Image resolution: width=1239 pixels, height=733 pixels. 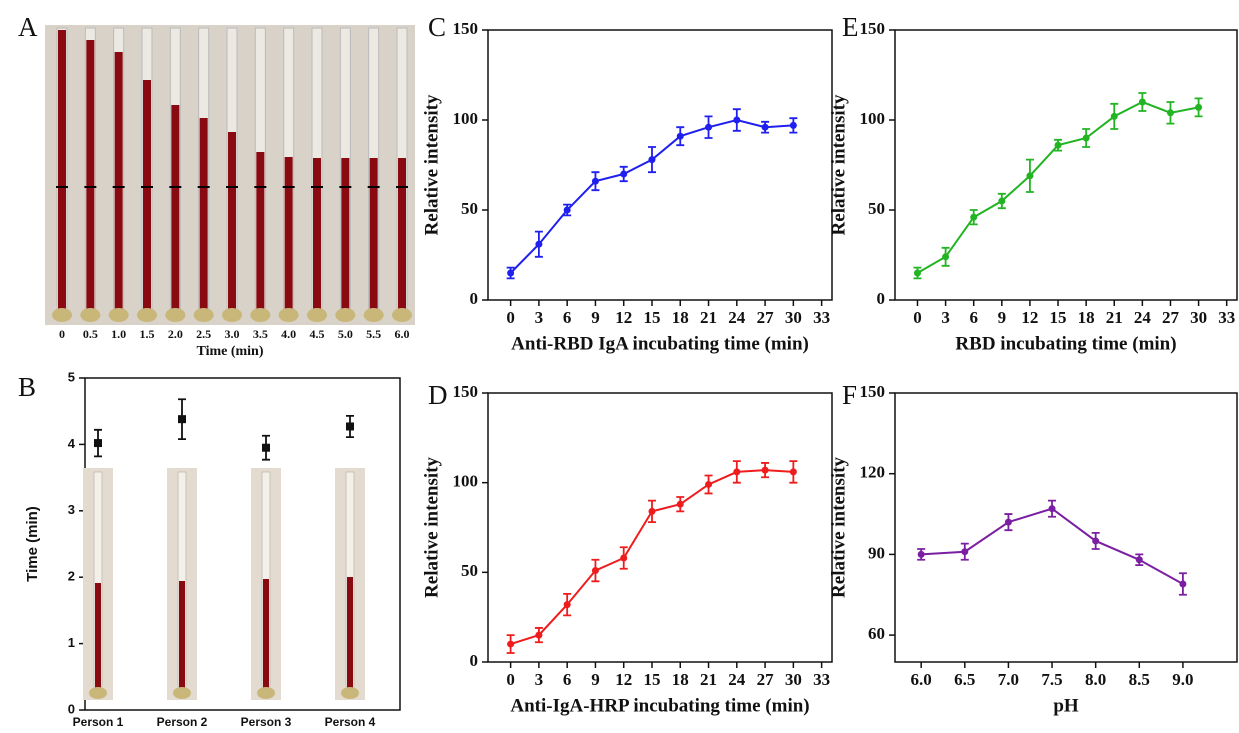 What do you see at coordinates (345, 334) in the screenshot?
I see `x-tick-label: 5.0` at bounding box center [345, 334].